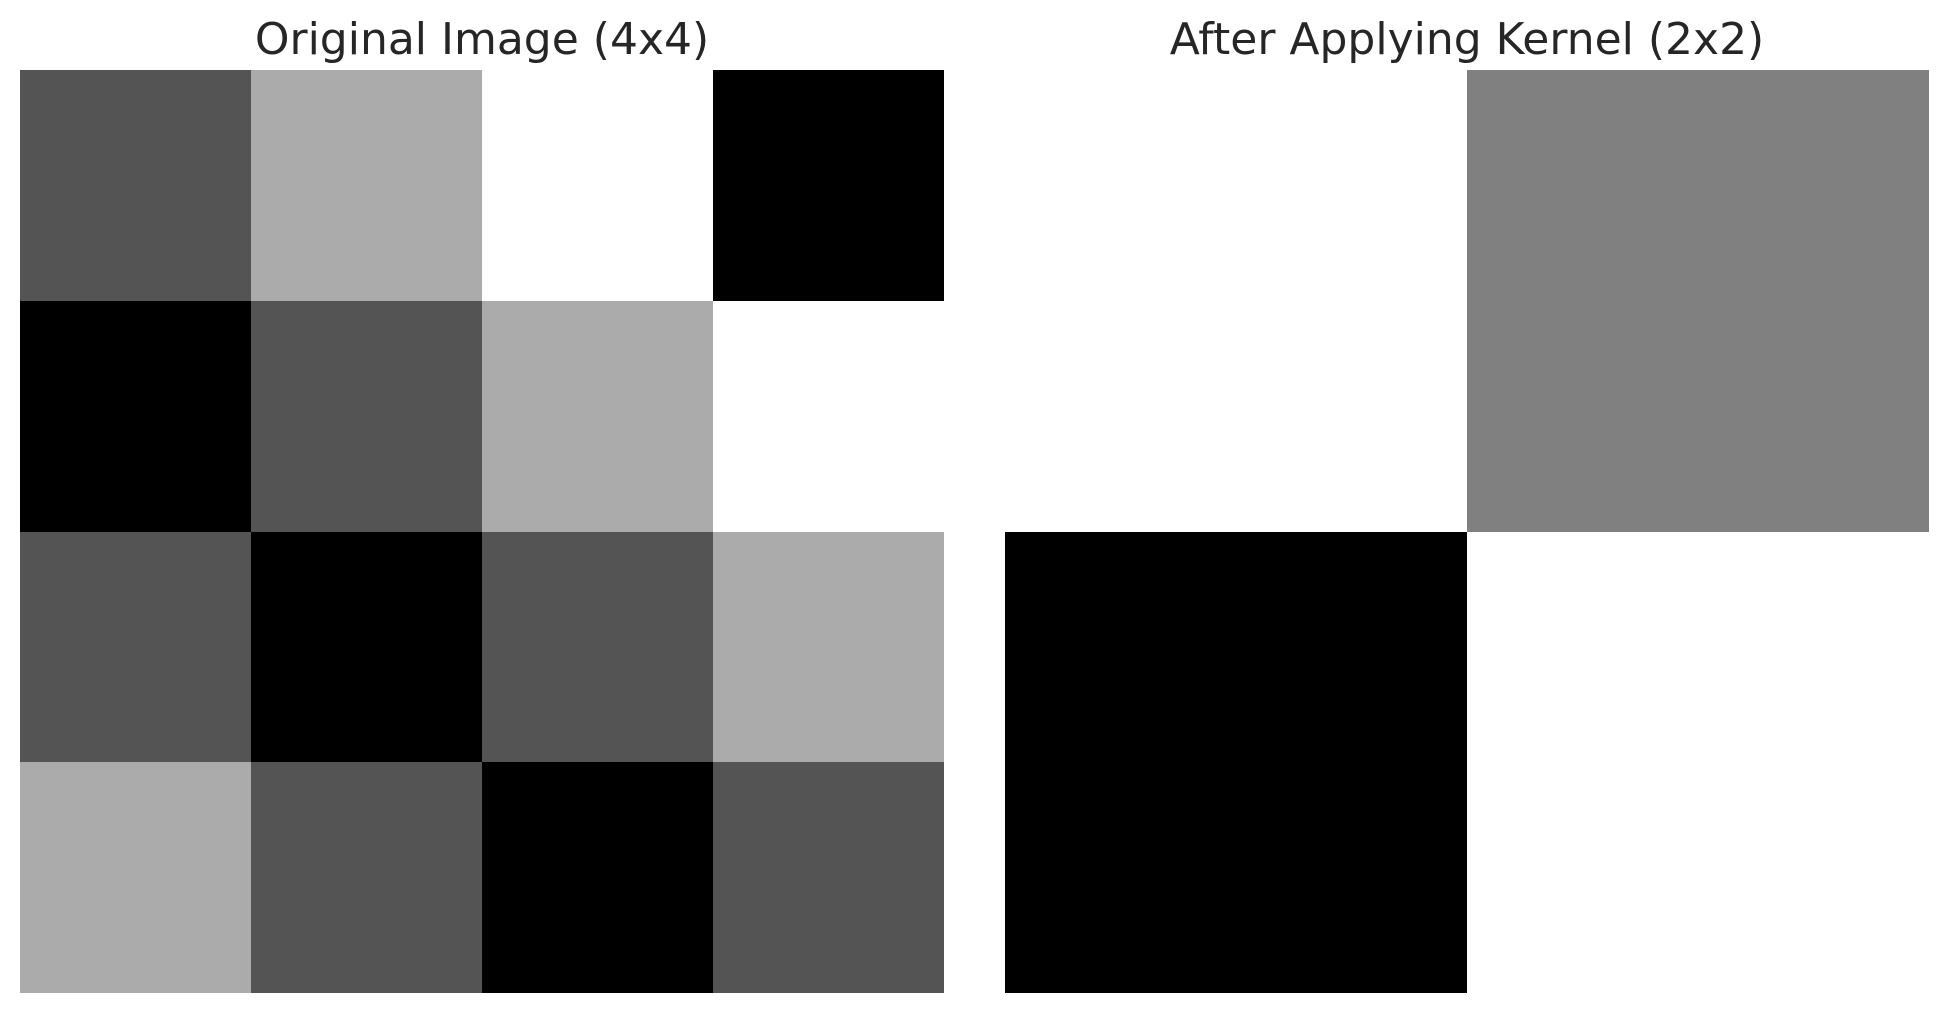  I want to click on heatmap-cell-r2-c2, so click(597, 647).